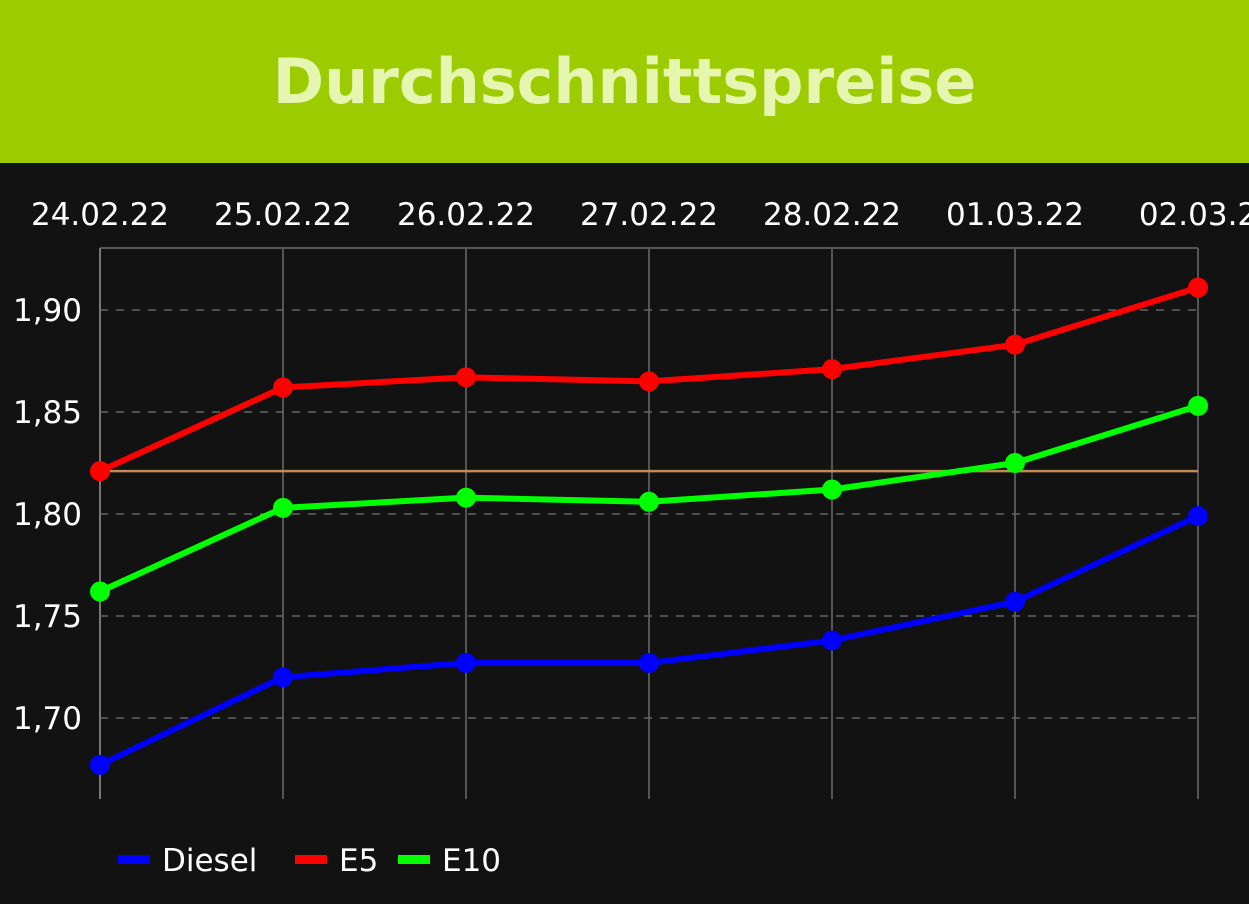 This screenshot has width=1249, height=904. Describe the element at coordinates (47, 311) in the screenshot. I see `y-tick-label: 1,90` at that location.